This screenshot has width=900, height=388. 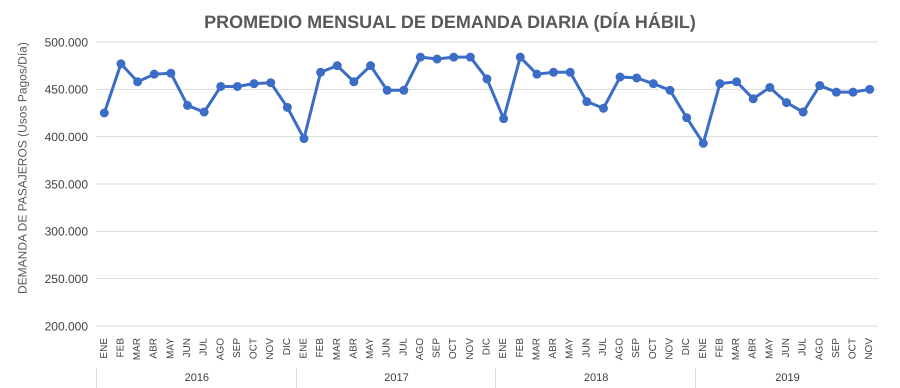 What do you see at coordinates (595, 378) in the screenshot?
I see `text: 2018` at bounding box center [595, 378].